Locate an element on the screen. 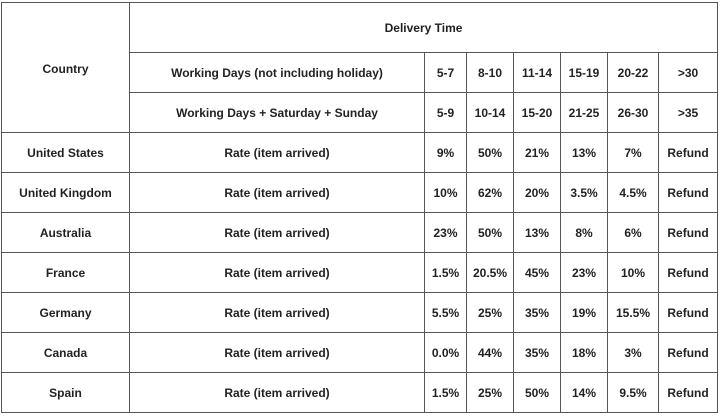 The height and width of the screenshot is (419, 722). rate-value-cell: 45% is located at coordinates (537, 272).